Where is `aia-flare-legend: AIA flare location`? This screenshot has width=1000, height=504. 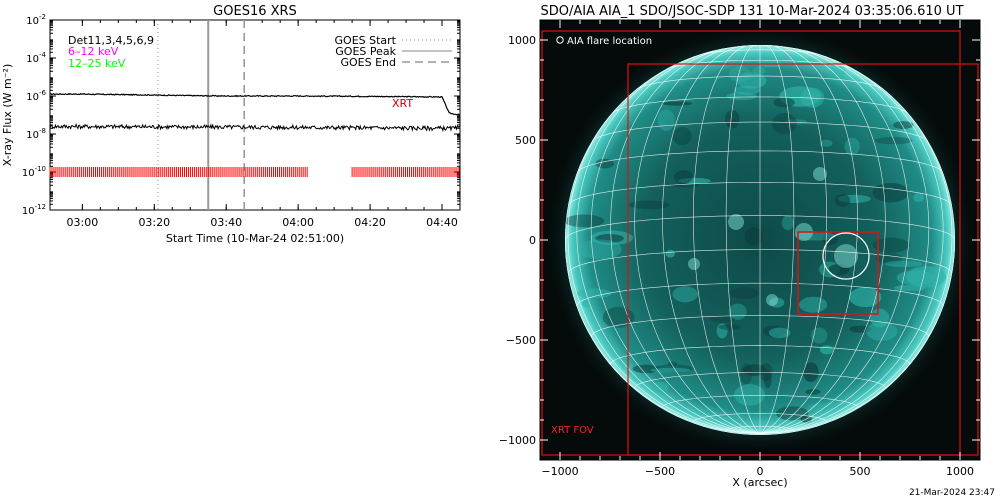
aia-flare-legend: AIA flare location is located at coordinates (609, 41).